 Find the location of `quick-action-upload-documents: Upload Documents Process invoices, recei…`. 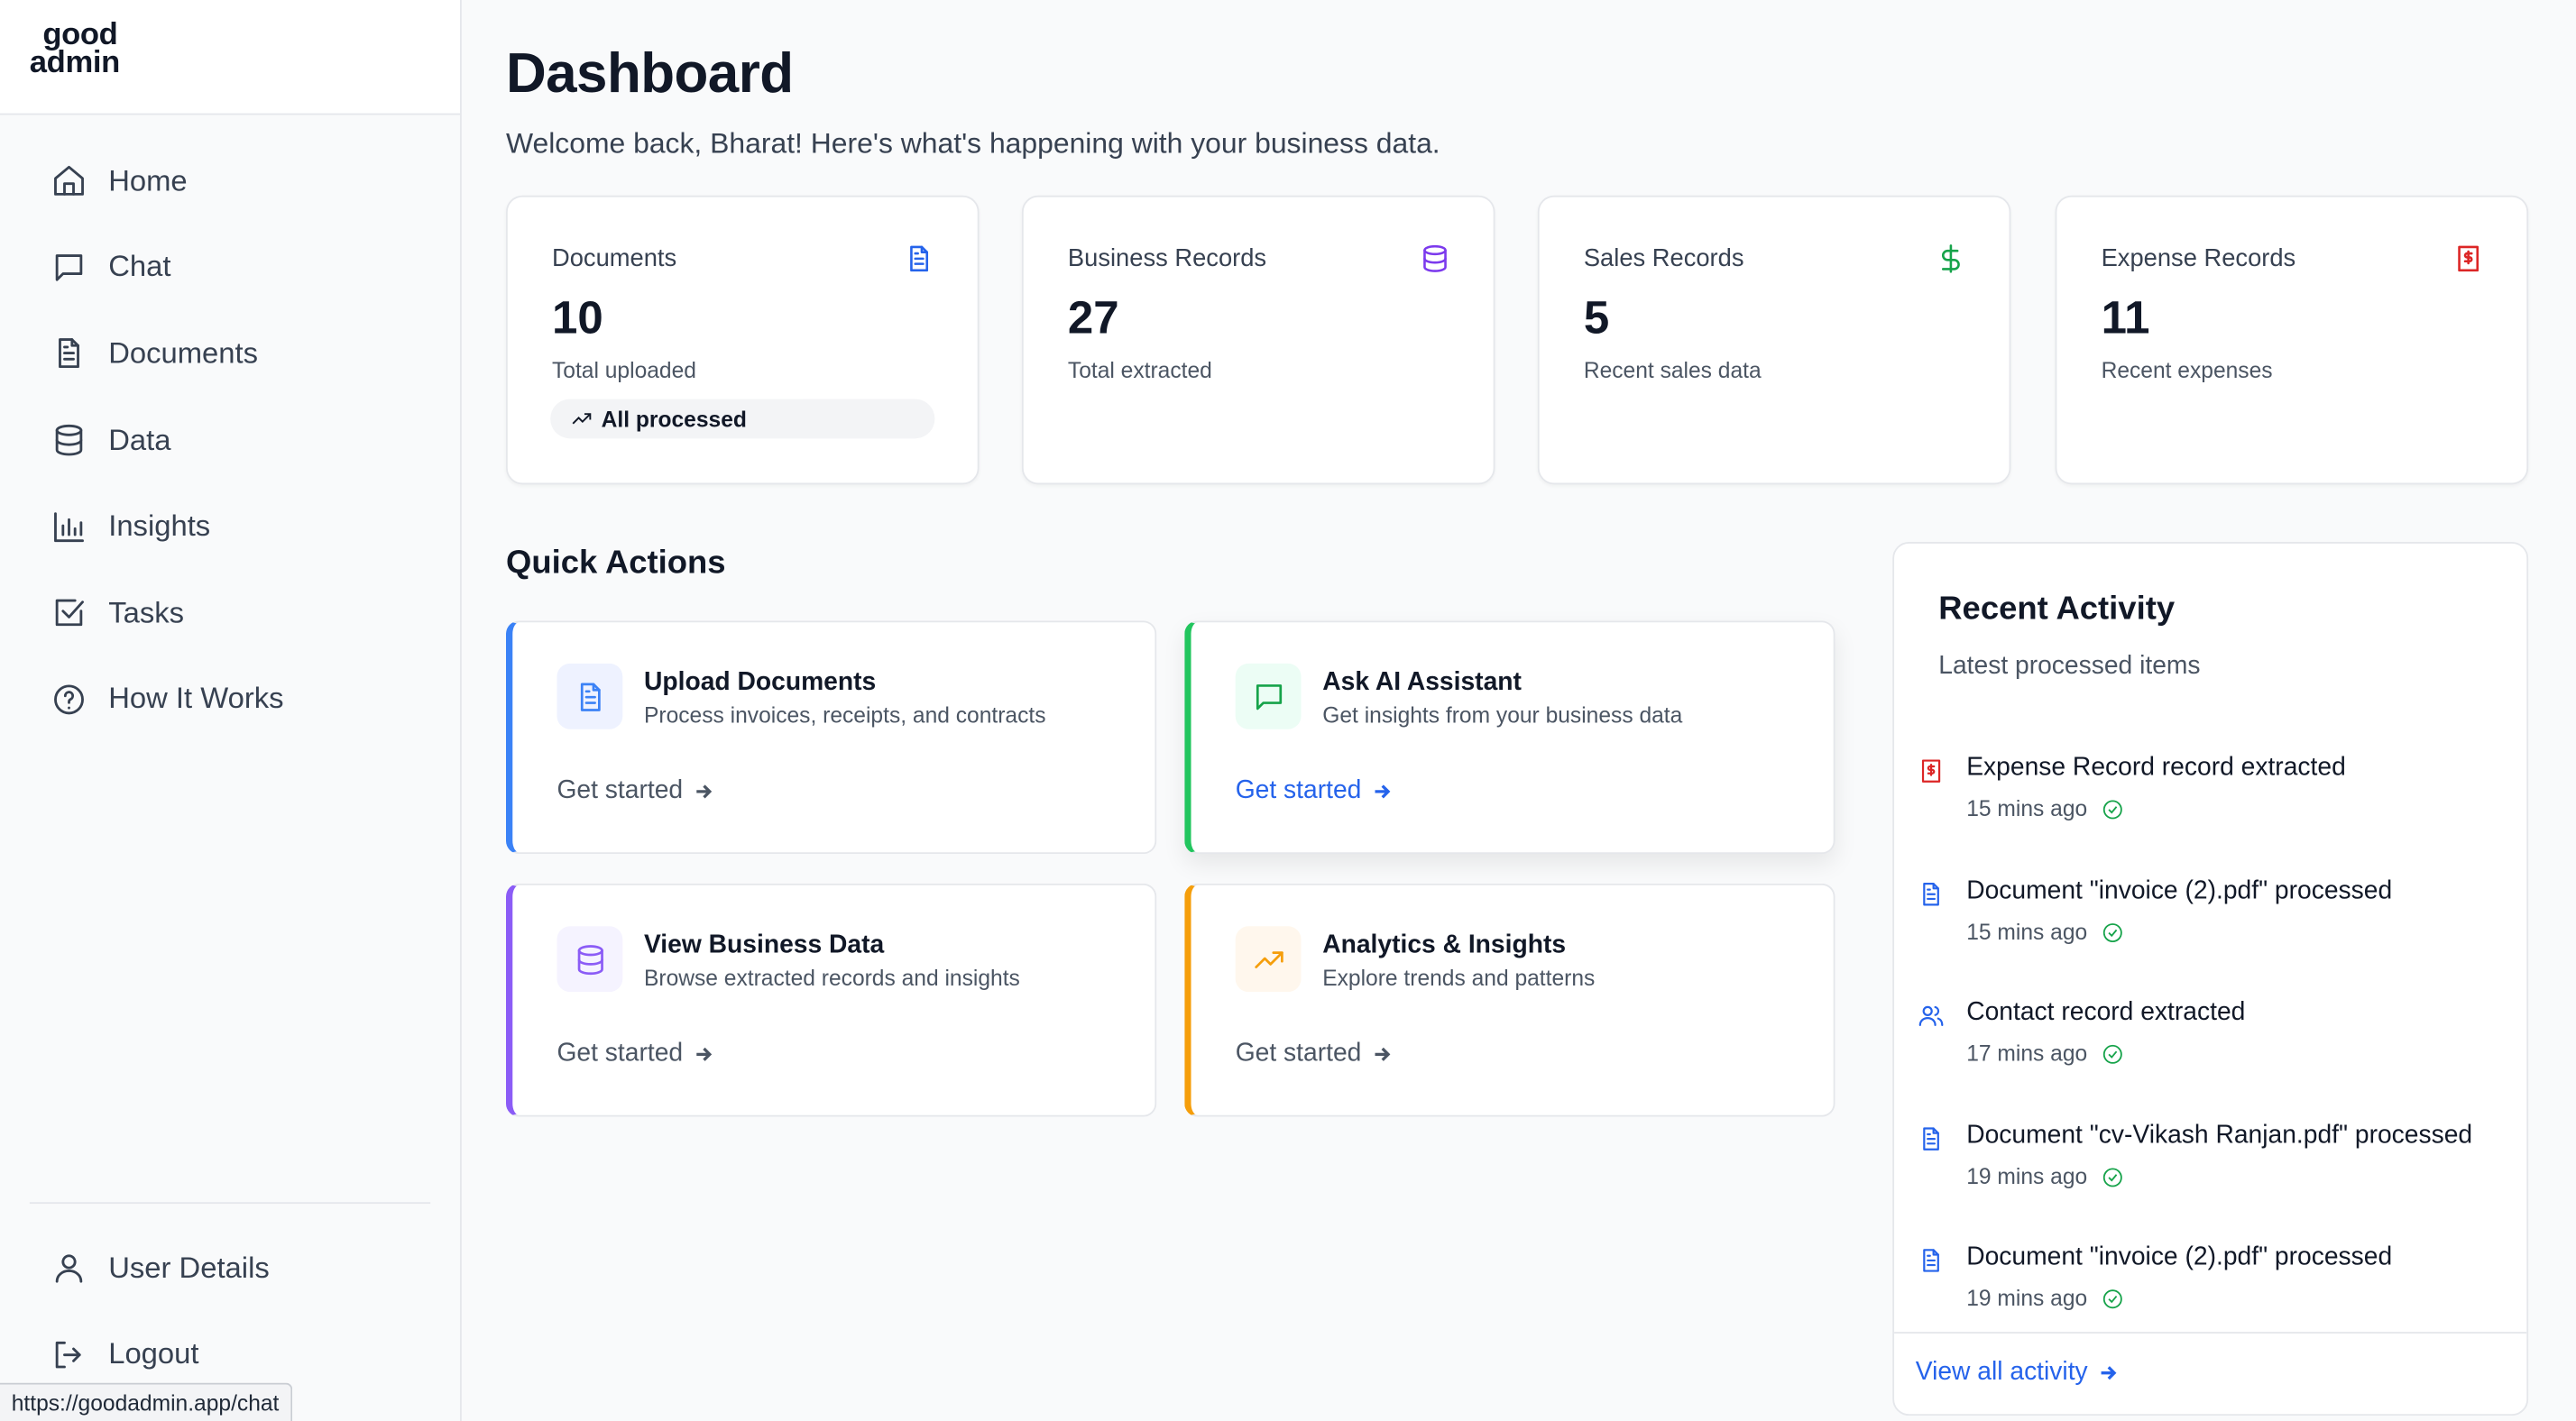

quick-action-upload-documents: Upload Documents Process invoices, recei… is located at coordinates (831, 737).